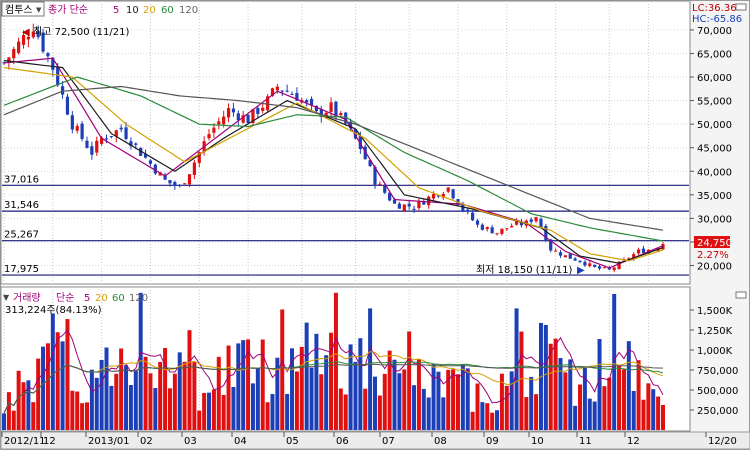 Image resolution: width=750 pixels, height=450 pixels. Describe the element at coordinates (717, 411) in the screenshot. I see `volume-y-tick-label: 250,000` at that location.